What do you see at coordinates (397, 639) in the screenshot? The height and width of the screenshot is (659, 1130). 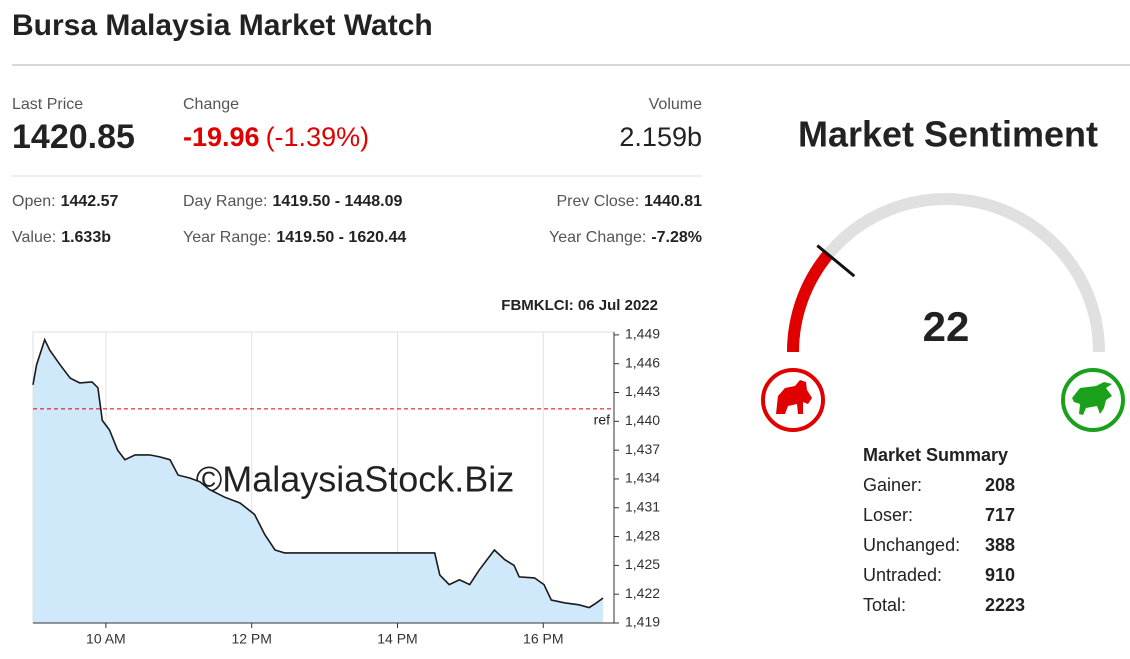 I see `x-tick-label: 14 PM` at bounding box center [397, 639].